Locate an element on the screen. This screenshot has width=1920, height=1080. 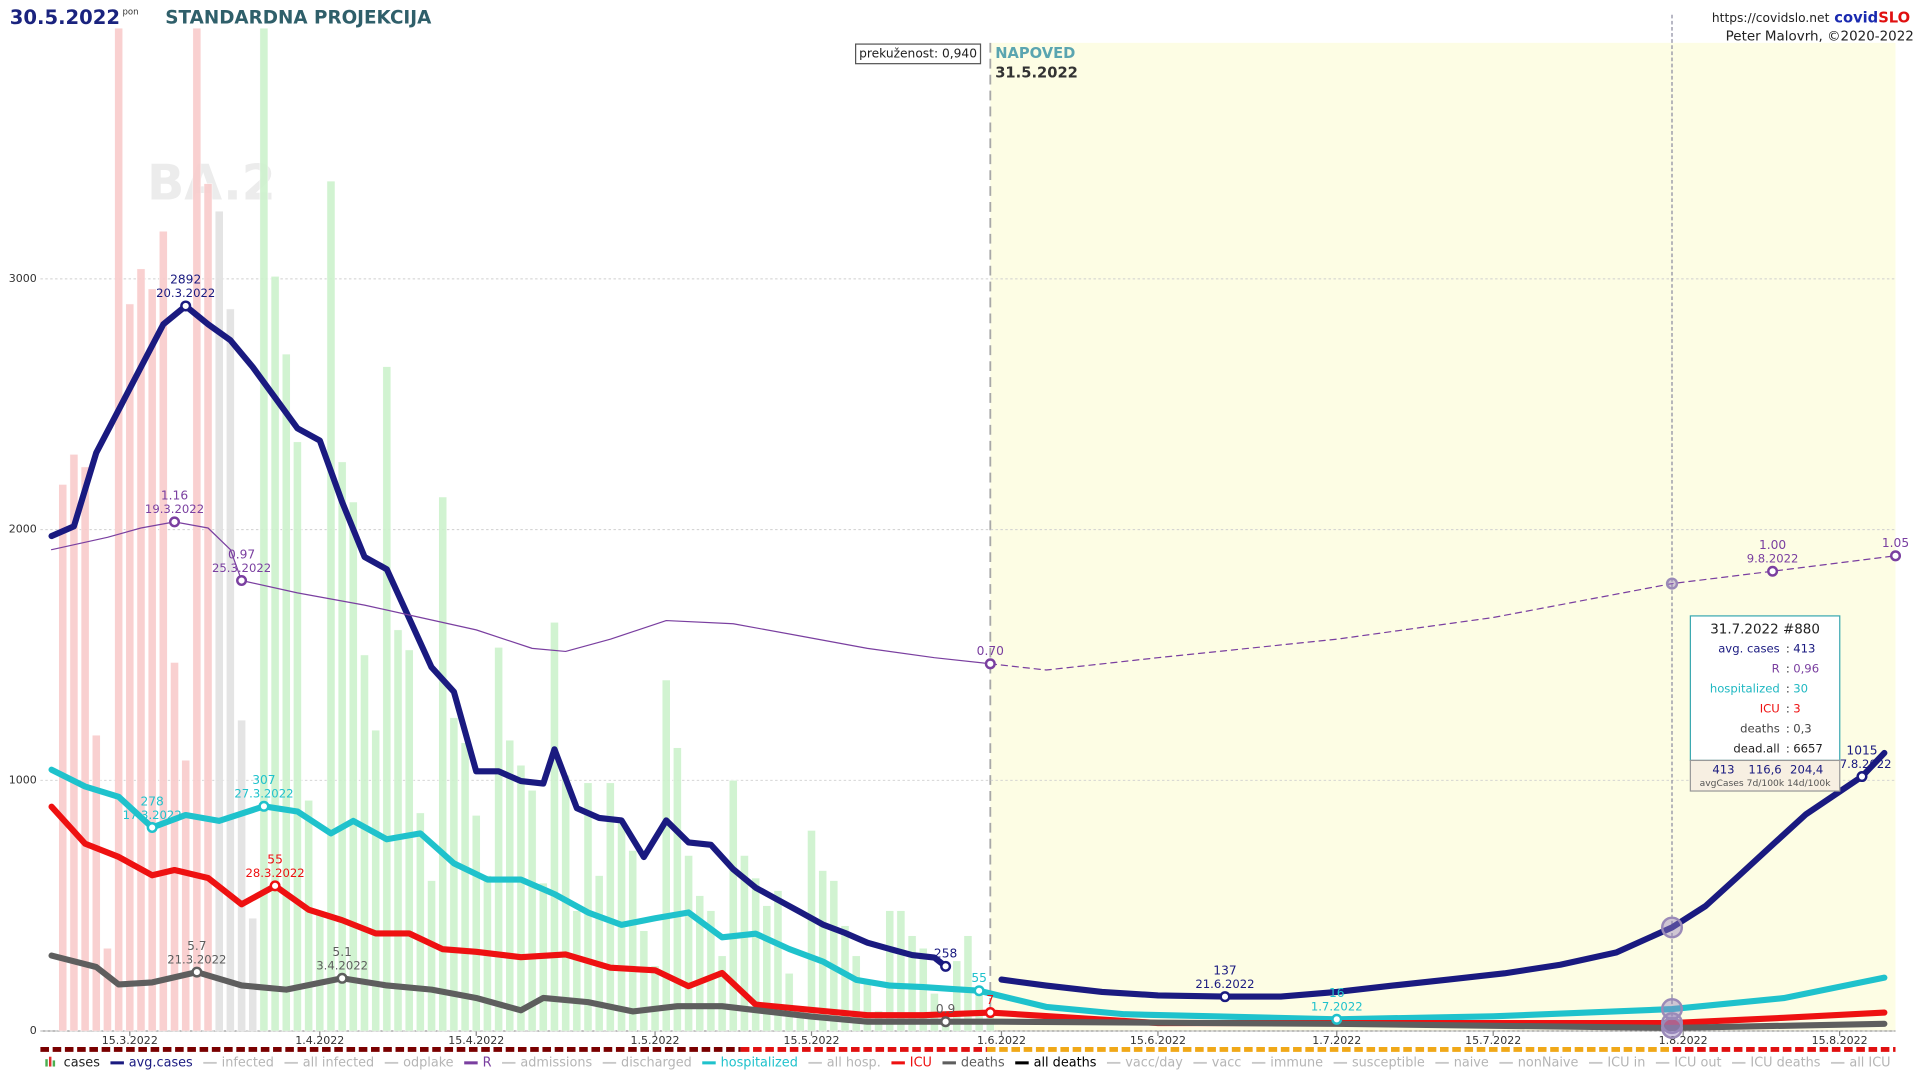
tooltip-footer is located at coordinates (1765, 775).